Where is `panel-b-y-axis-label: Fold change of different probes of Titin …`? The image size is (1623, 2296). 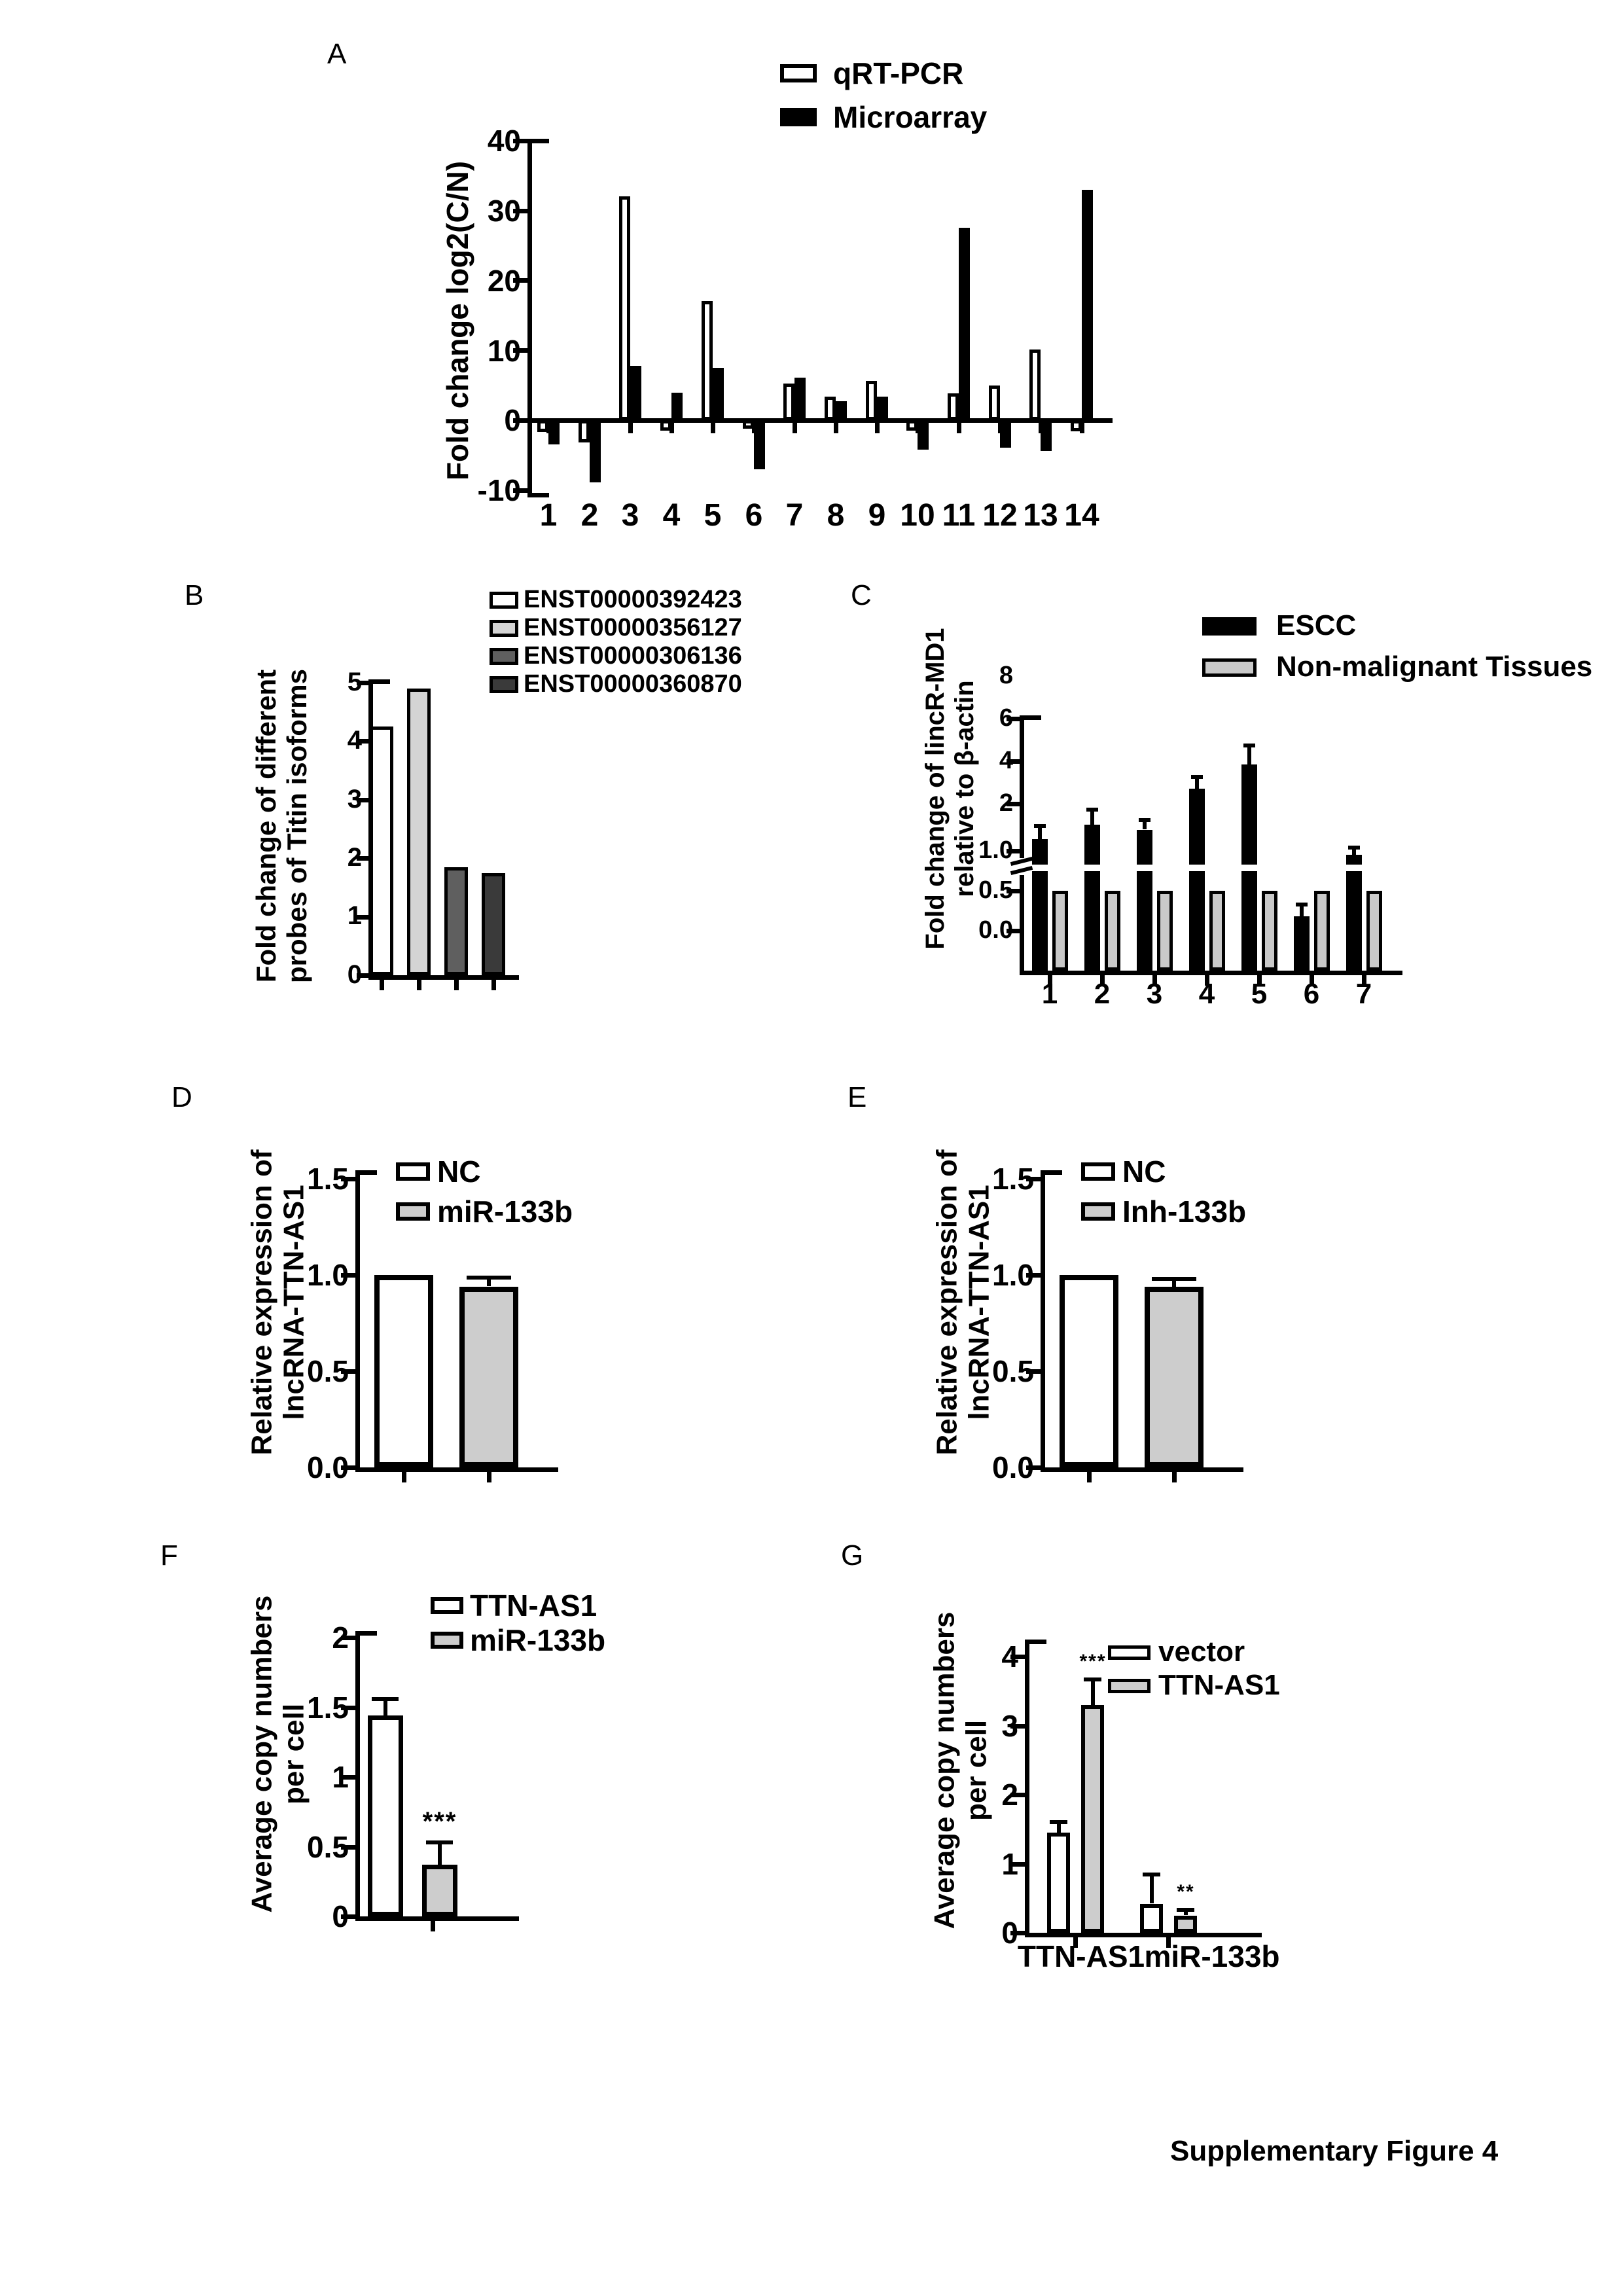
panel-b-y-axis-label: Fold change of different probes of Titin … is located at coordinates (281, 826).